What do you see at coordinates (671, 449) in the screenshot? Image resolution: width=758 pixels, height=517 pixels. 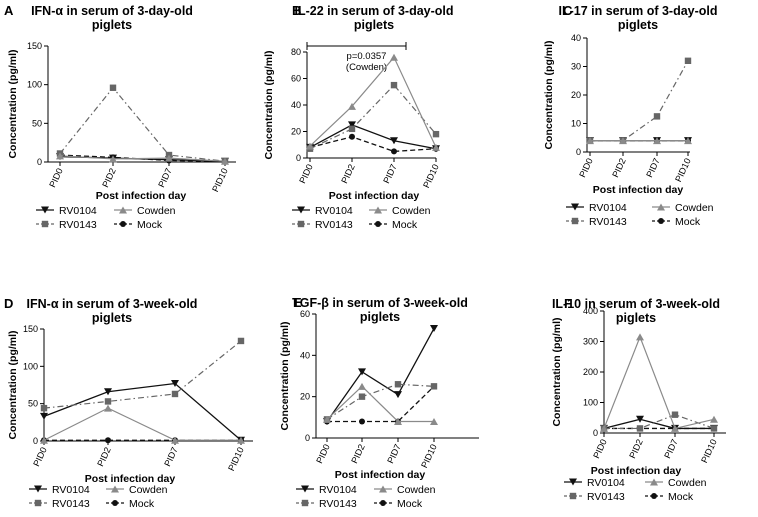 I see `panel-f-x-tick-label-pid7: PID7` at bounding box center [671, 449].